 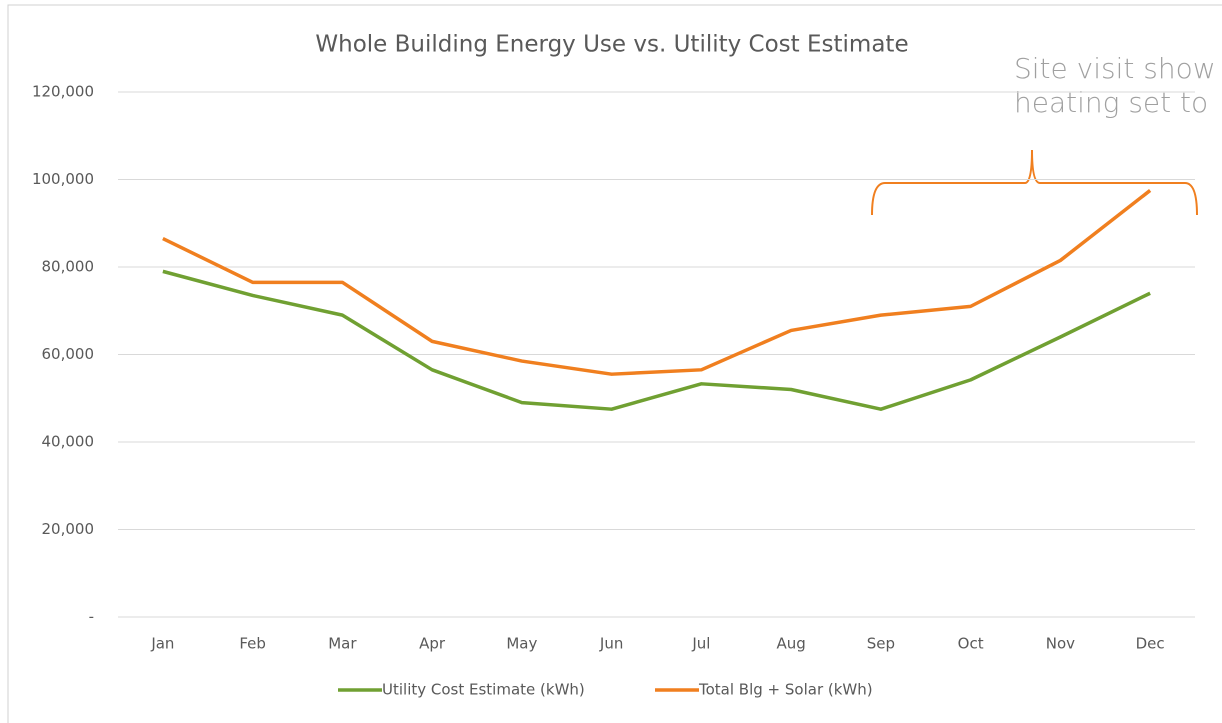 I want to click on y-tick-label: 120,000, so click(x=63, y=92).